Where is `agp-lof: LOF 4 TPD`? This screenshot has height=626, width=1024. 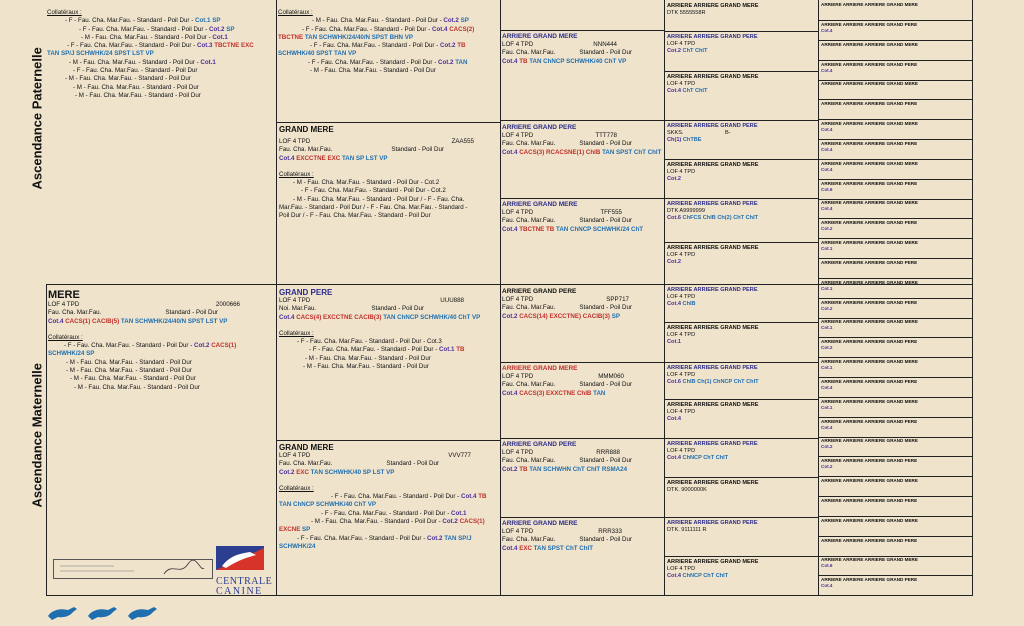 agp-lof: LOF 4 TPD is located at coordinates (518, 452).